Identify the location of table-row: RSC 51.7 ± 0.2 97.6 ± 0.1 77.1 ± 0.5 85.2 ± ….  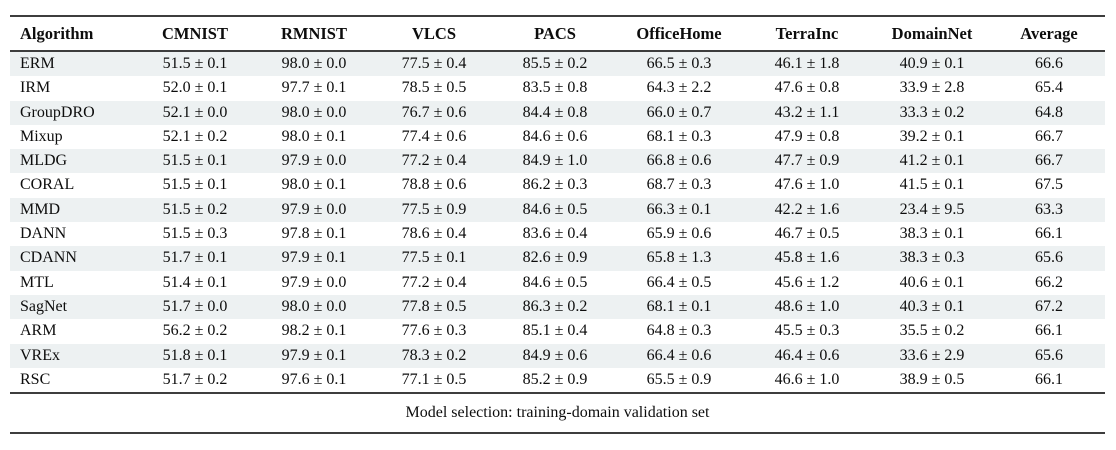
(557, 380).